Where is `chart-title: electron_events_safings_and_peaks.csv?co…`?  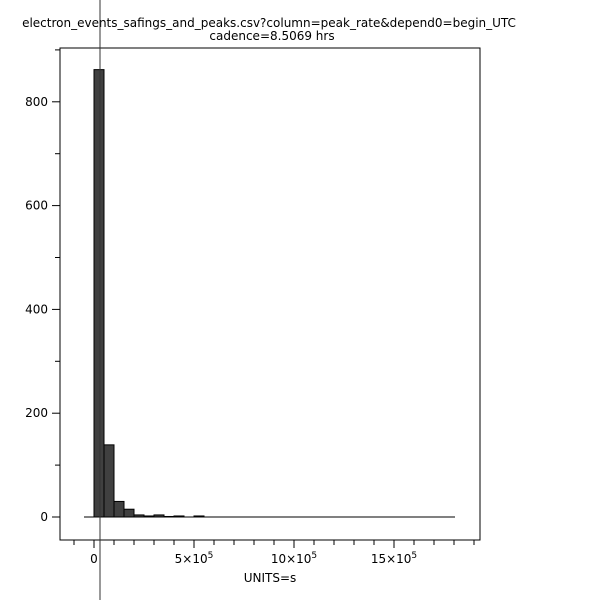 chart-title: electron_events_safings_and_peaks.csv?co… is located at coordinates (269, 23).